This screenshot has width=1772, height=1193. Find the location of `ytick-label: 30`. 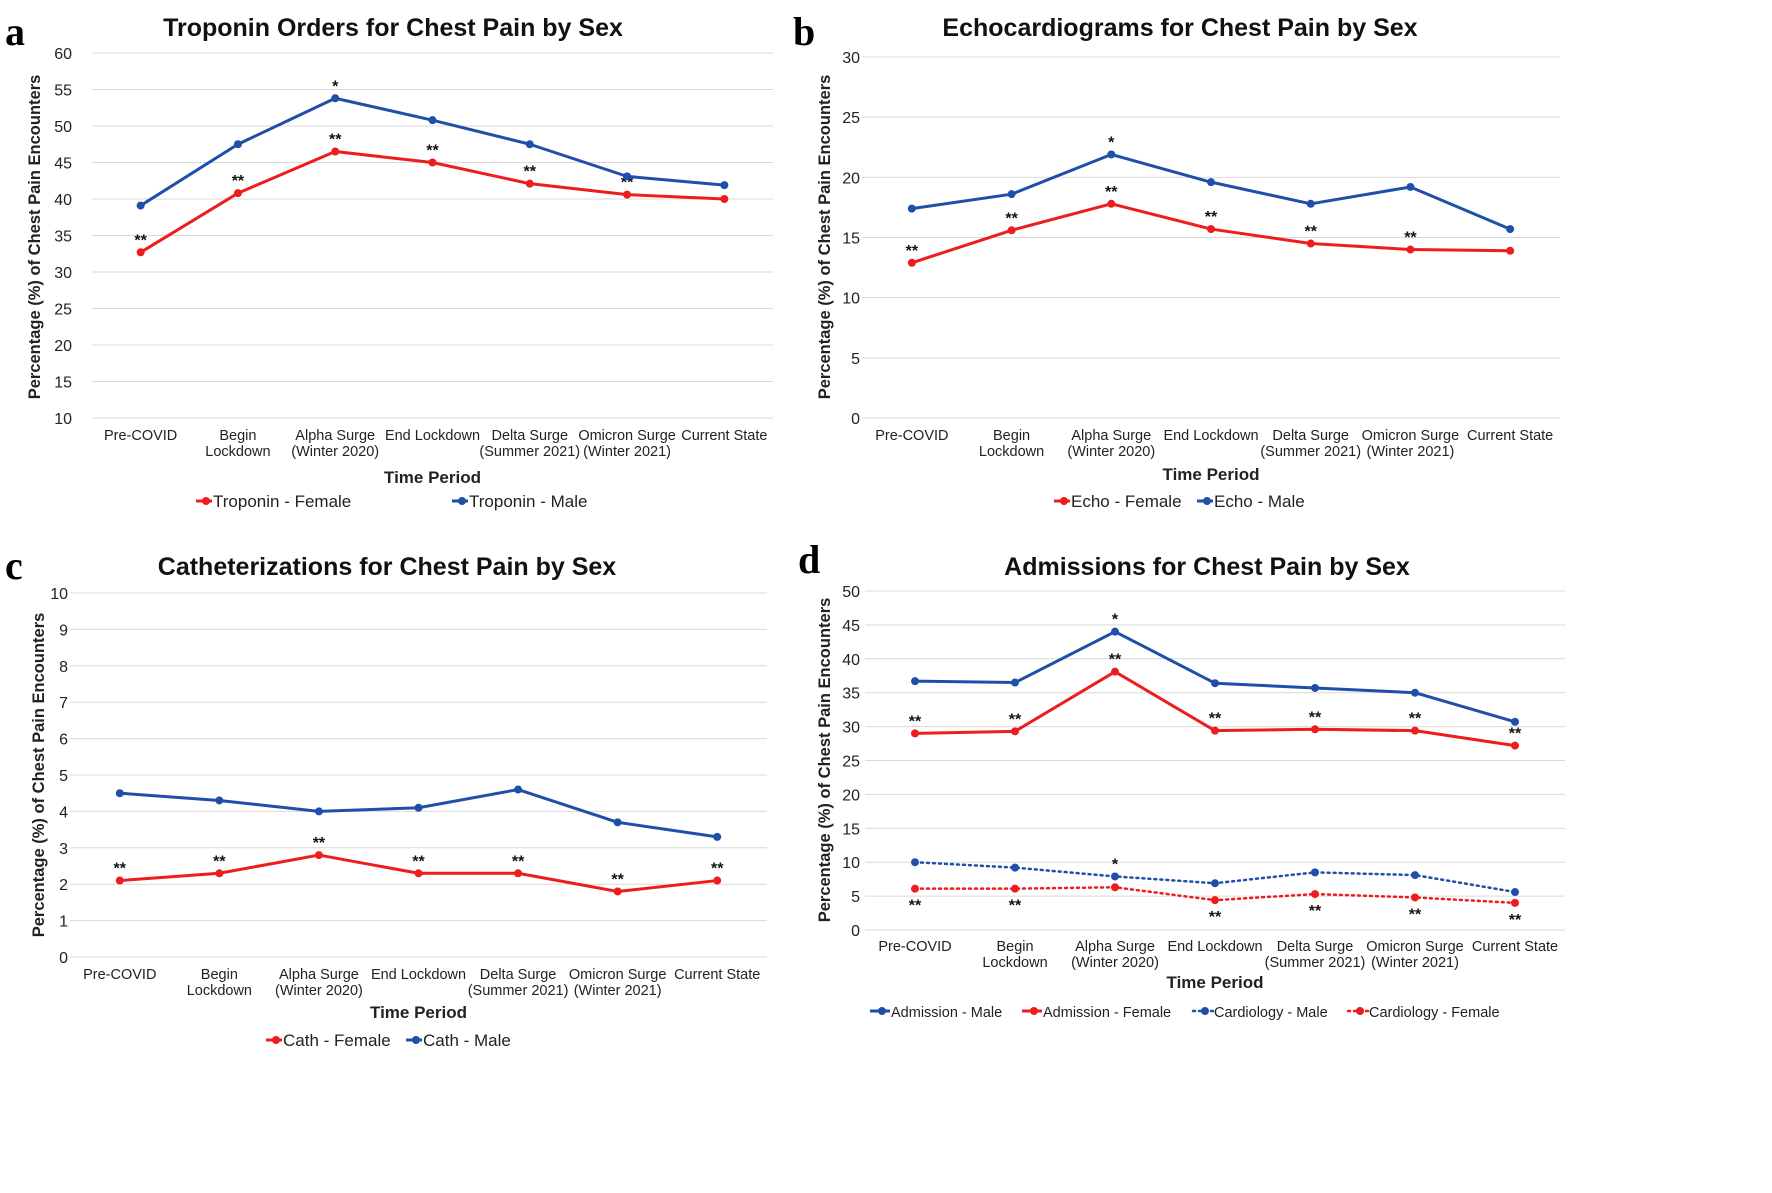

ytick-label: 30 is located at coordinates (63, 273).